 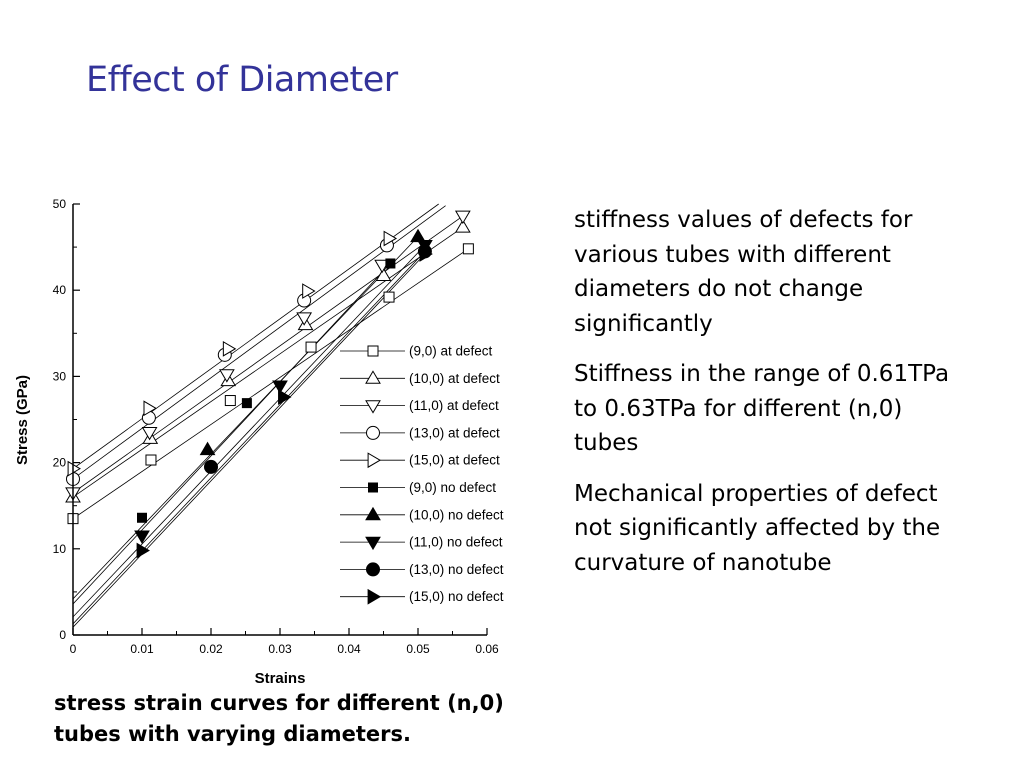 I want to click on legend-item: (11,0) at defect, so click(x=419, y=406).